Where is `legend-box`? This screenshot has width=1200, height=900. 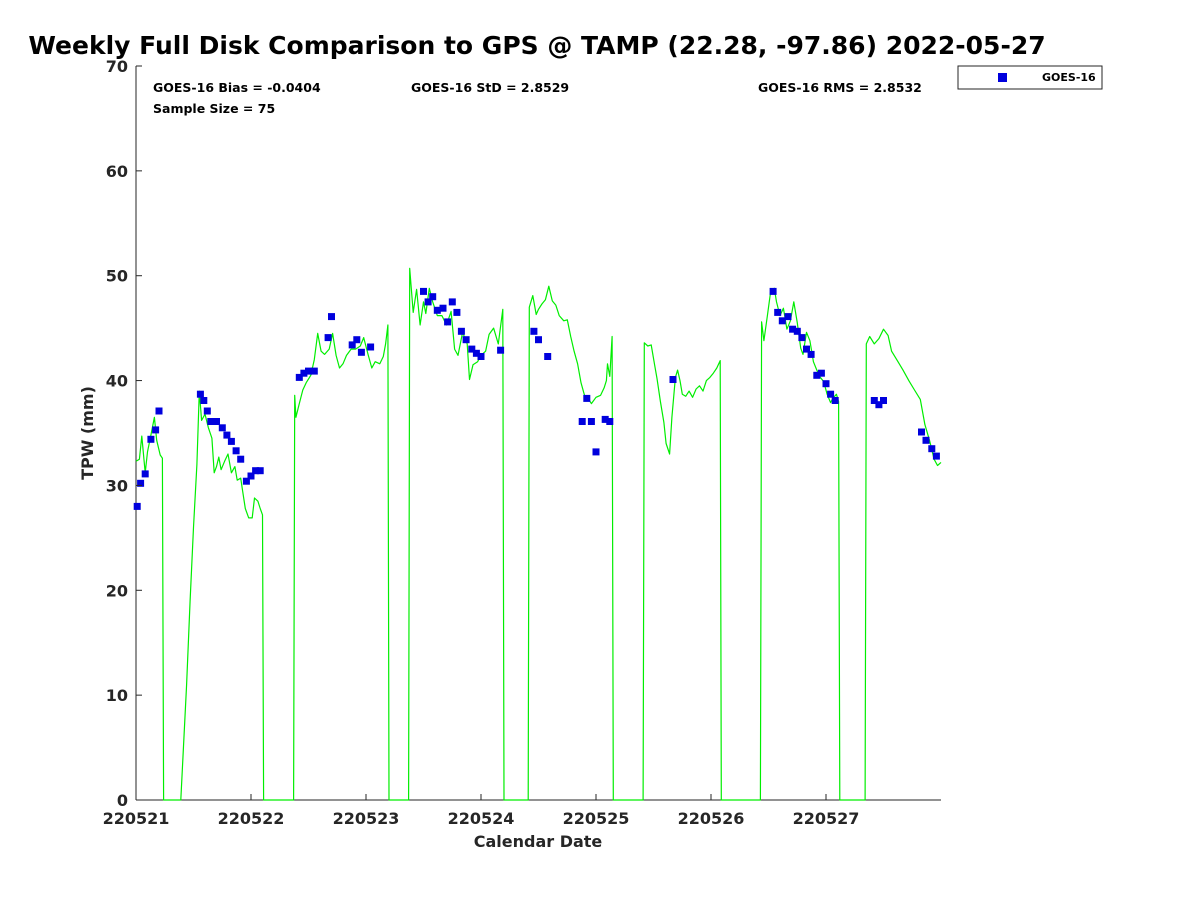
legend-box is located at coordinates (1030, 77).